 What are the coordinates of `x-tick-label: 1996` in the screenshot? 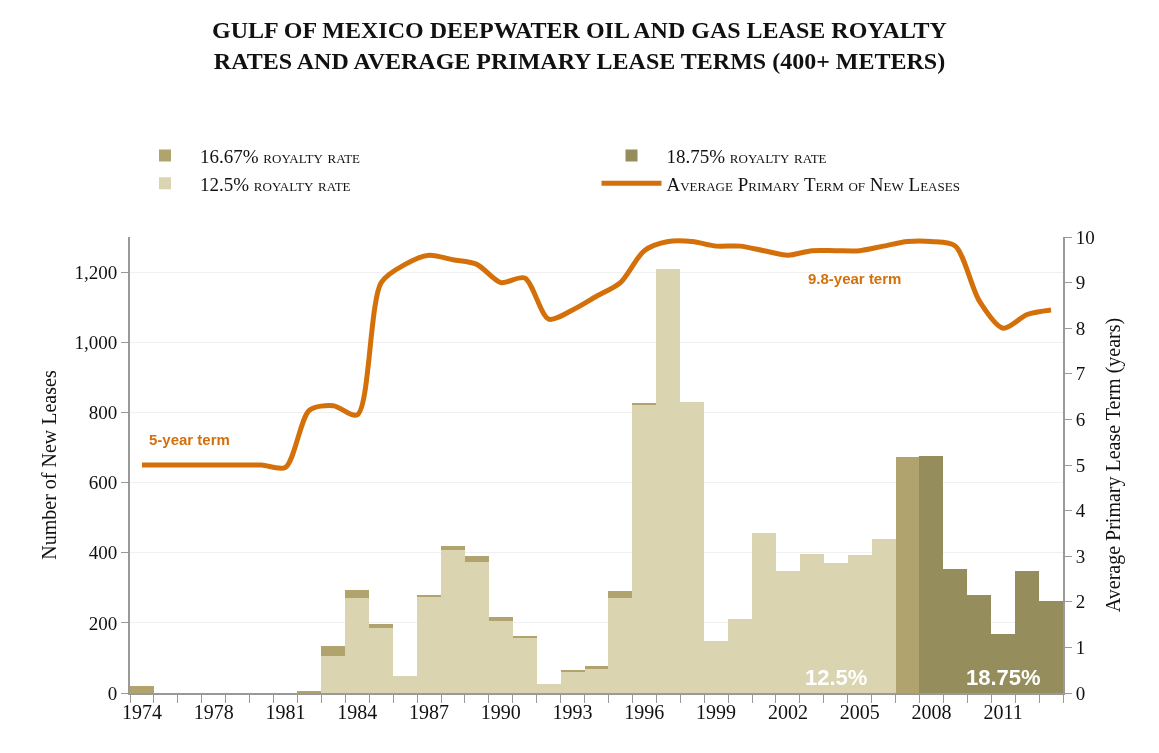 It's located at (644, 712).